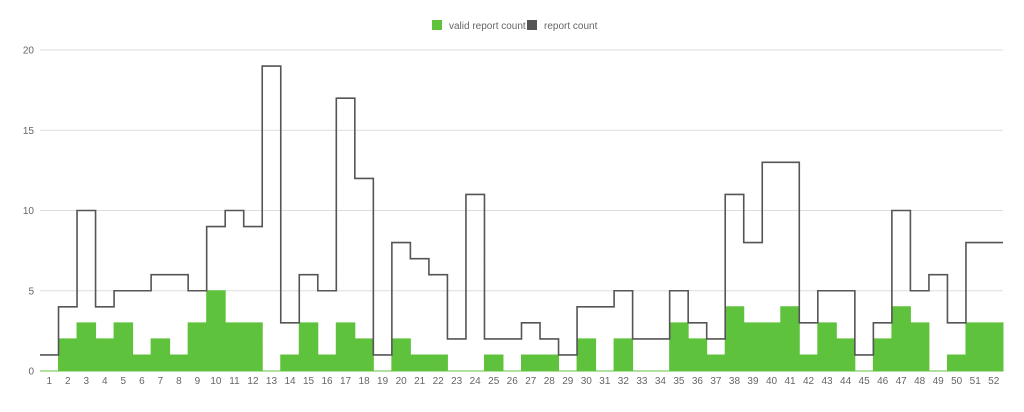 This screenshot has width=1024, height=412. I want to click on x-tick-label: 31, so click(605, 381).